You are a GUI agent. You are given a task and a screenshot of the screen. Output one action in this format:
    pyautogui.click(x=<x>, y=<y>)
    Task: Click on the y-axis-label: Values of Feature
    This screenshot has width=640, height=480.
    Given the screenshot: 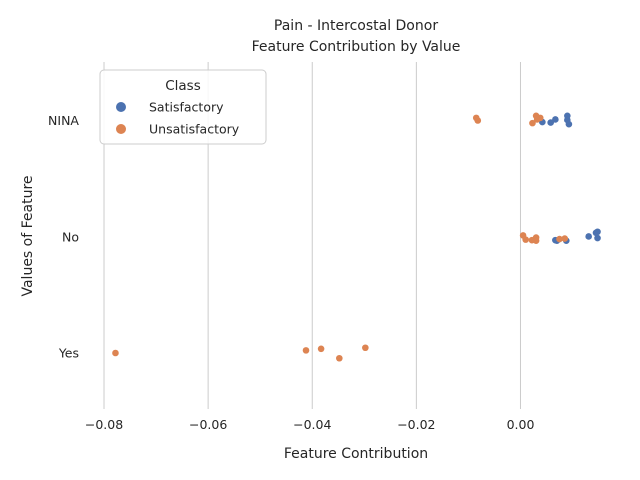 What is the action you would take?
    pyautogui.click(x=28, y=235)
    